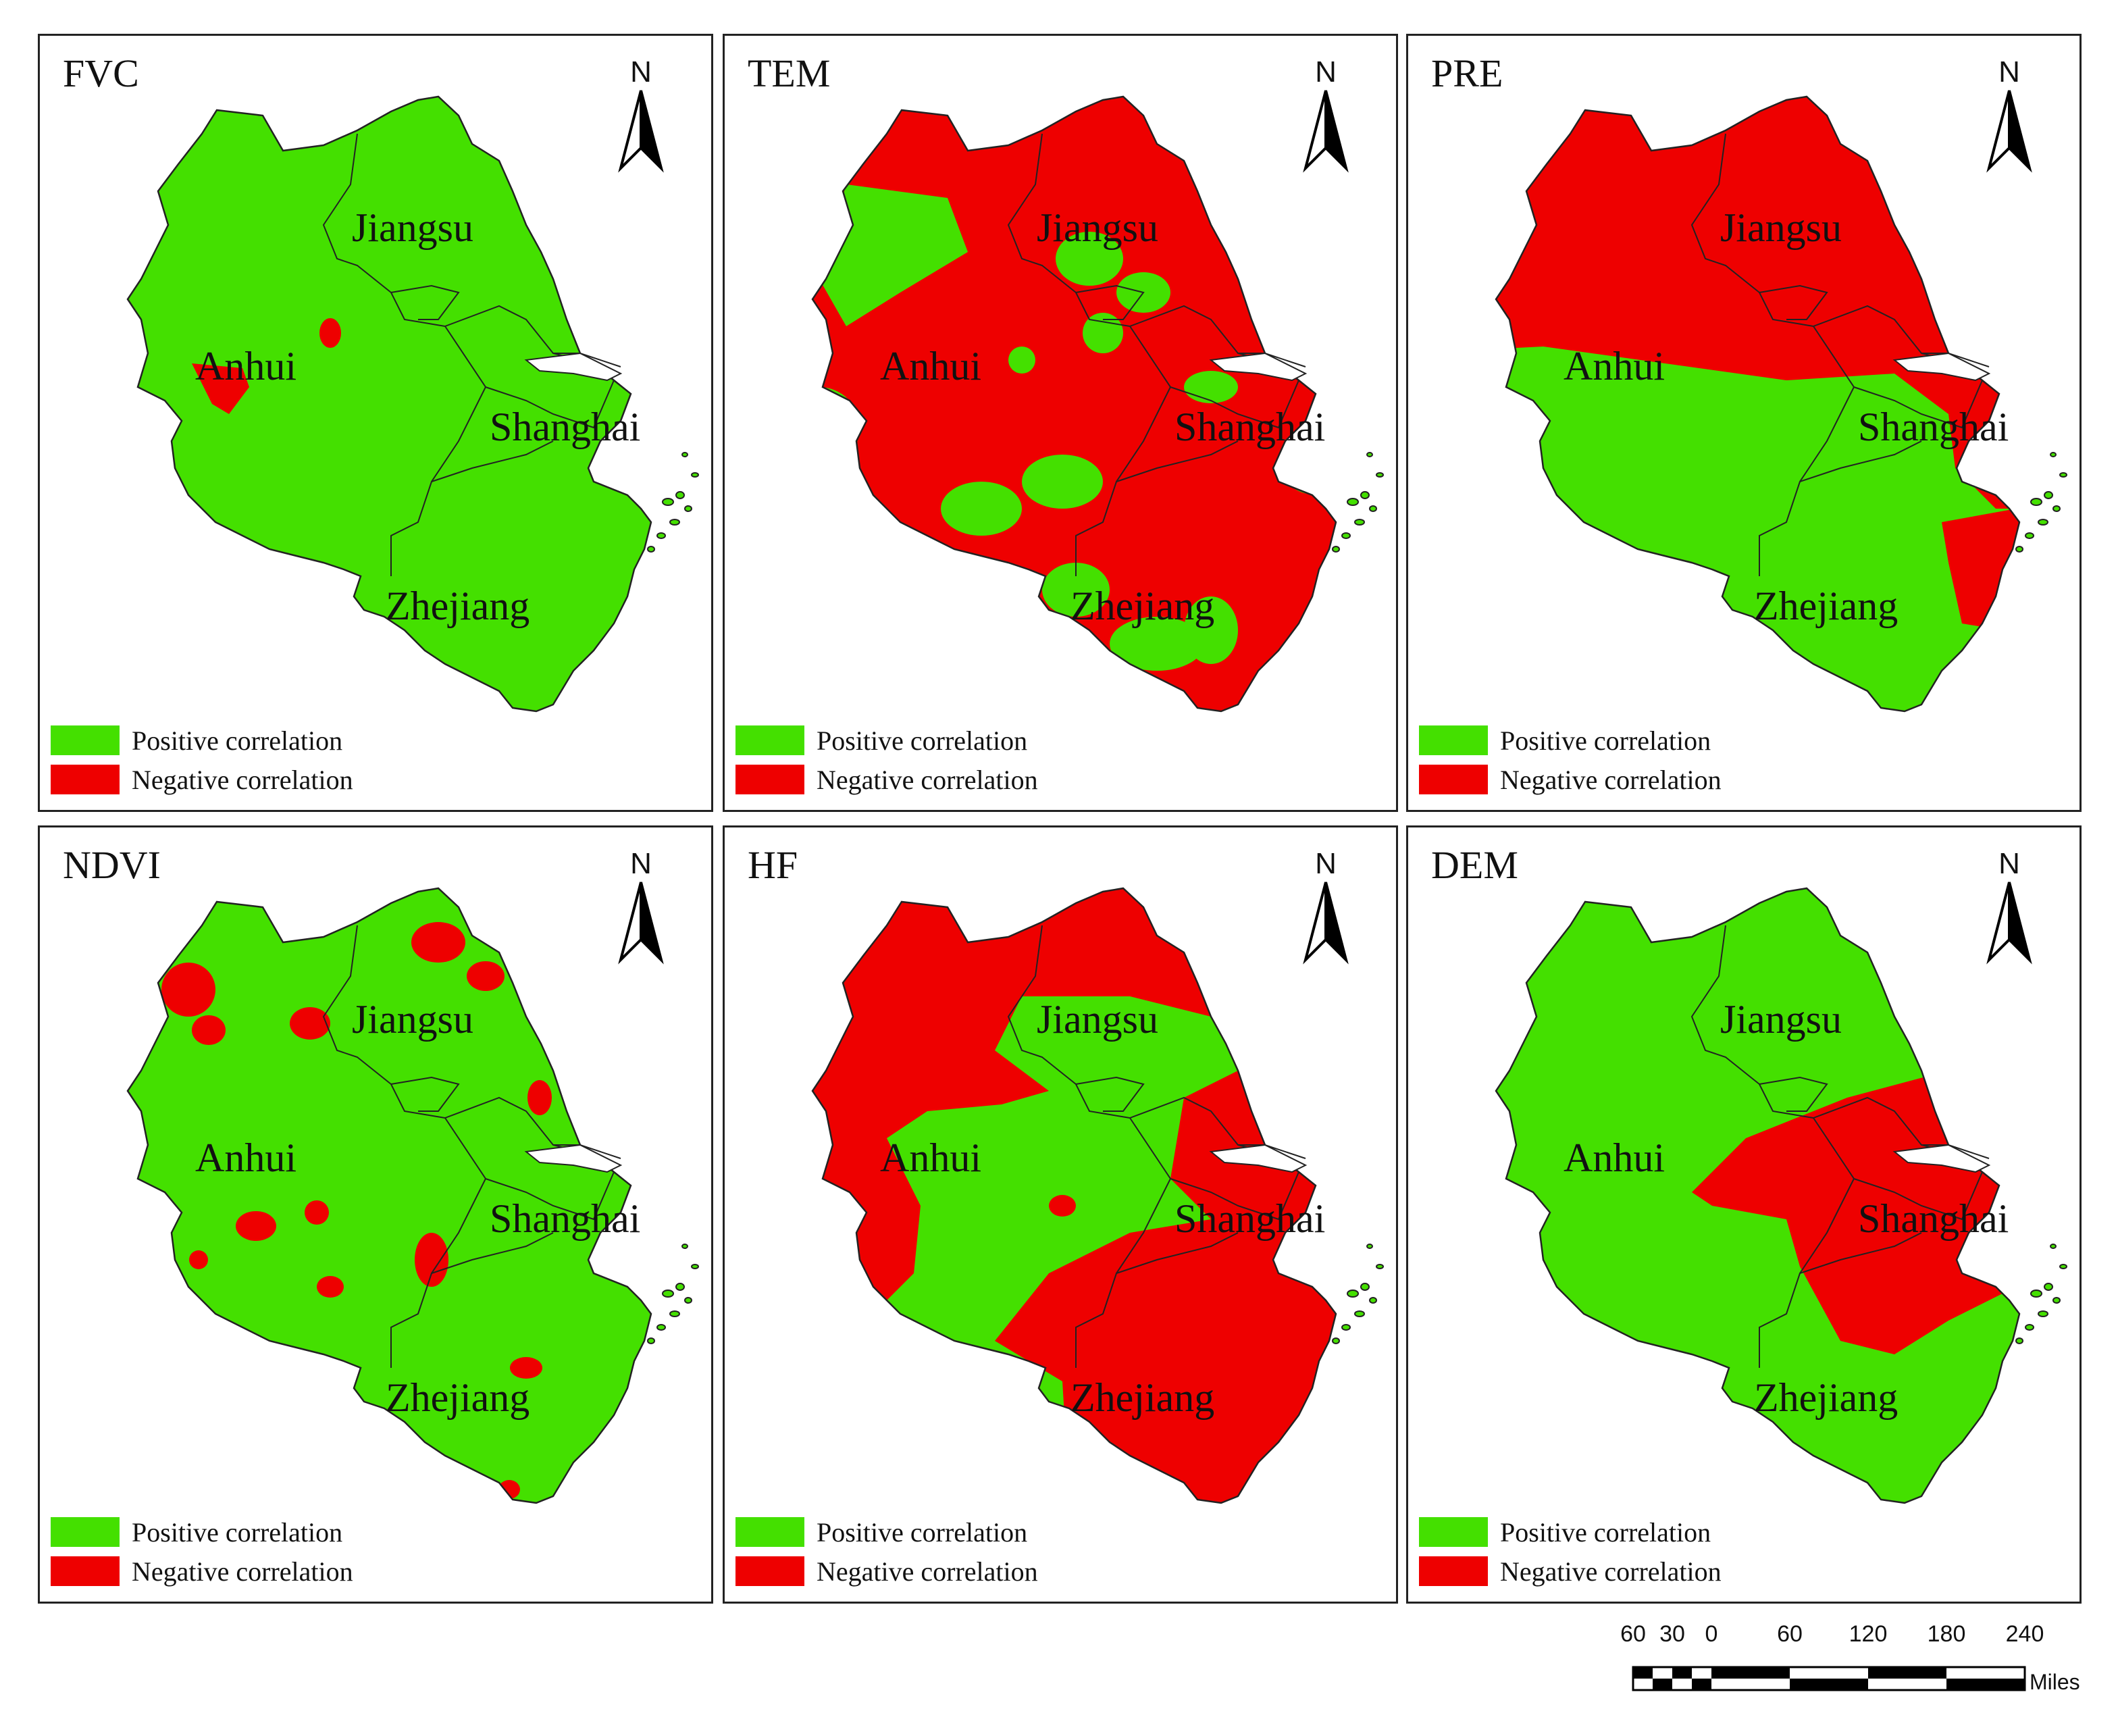 Image resolution: width=2118 pixels, height=1736 pixels. Describe the element at coordinates (1946, 1634) in the screenshot. I see `scale-tick-label: 180` at that location.